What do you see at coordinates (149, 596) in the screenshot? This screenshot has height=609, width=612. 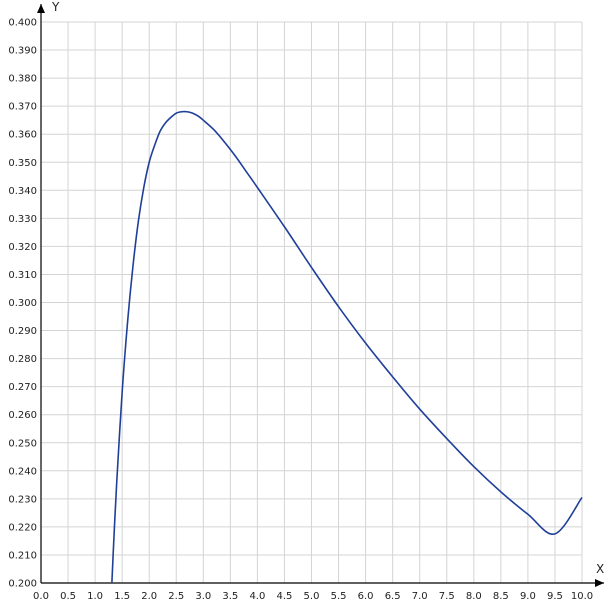 I see `x-tick-label: 2.0` at bounding box center [149, 596].